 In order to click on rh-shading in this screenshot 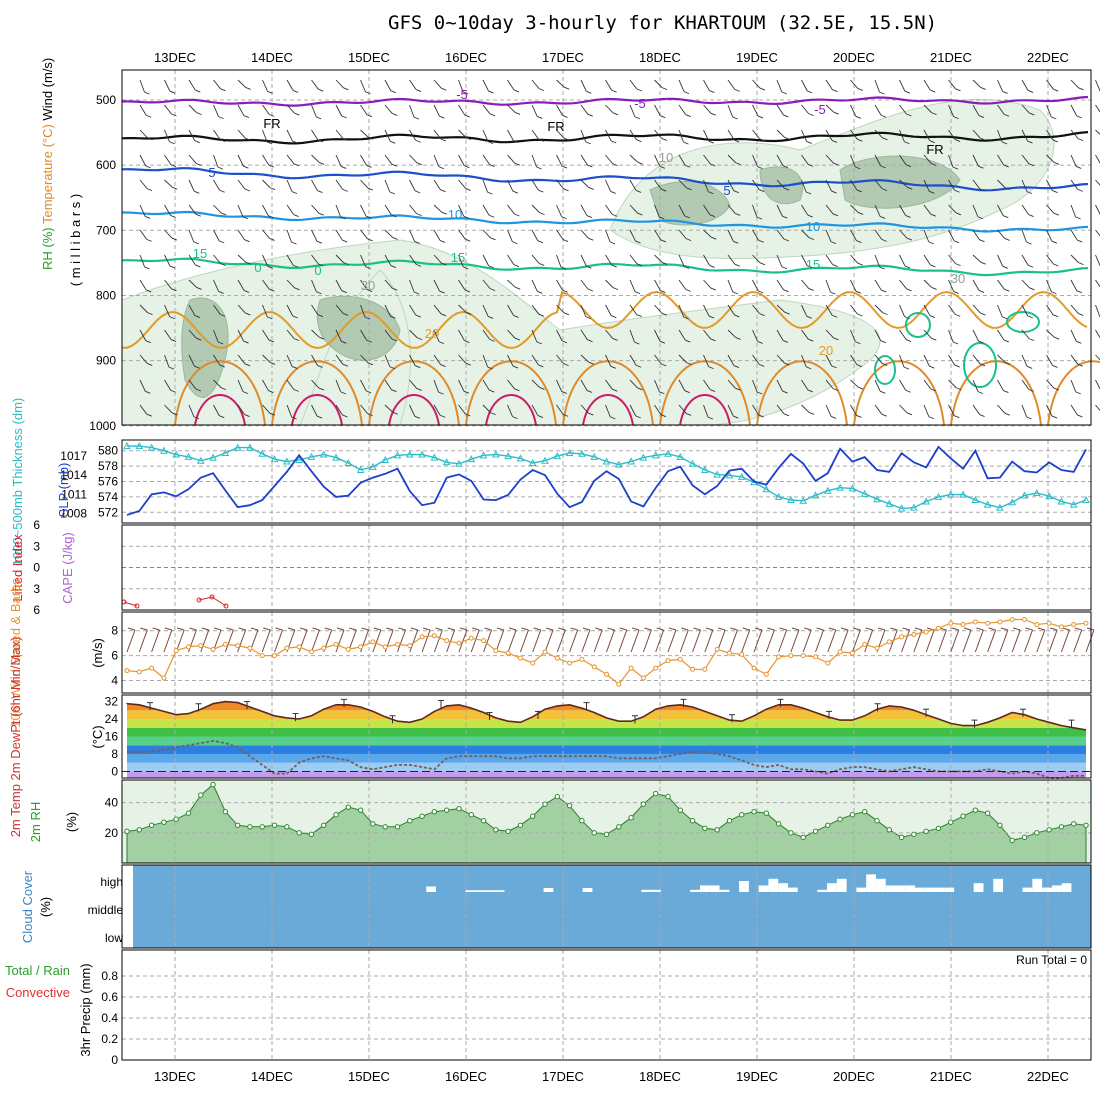, I will do `click(832, 179)`.